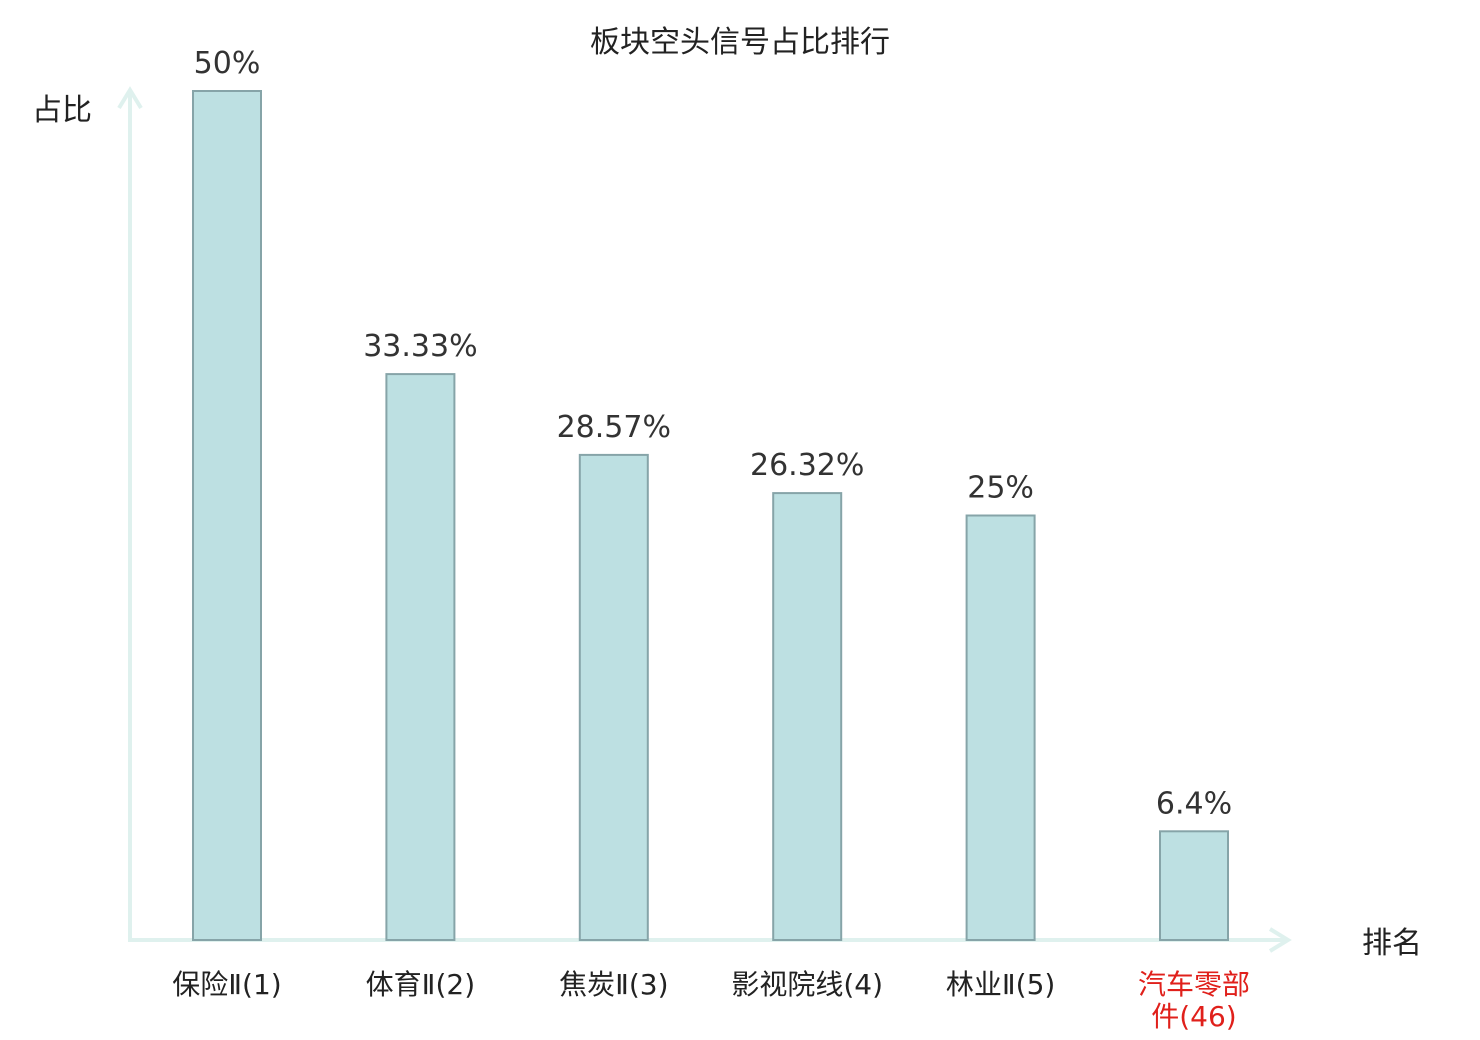 This screenshot has width=1480, height=1040. Describe the element at coordinates (130, 98) in the screenshot. I see `y-axis-arrow` at that location.